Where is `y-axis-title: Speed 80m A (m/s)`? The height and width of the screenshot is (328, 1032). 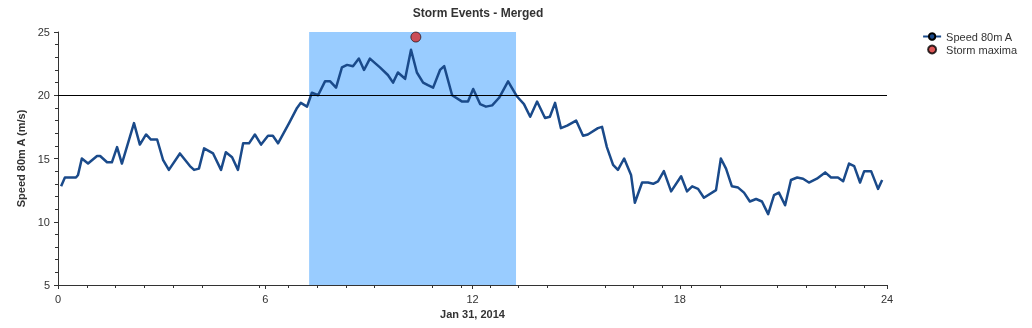
y-axis-title: Speed 80m A (m/s) is located at coordinates (21, 158).